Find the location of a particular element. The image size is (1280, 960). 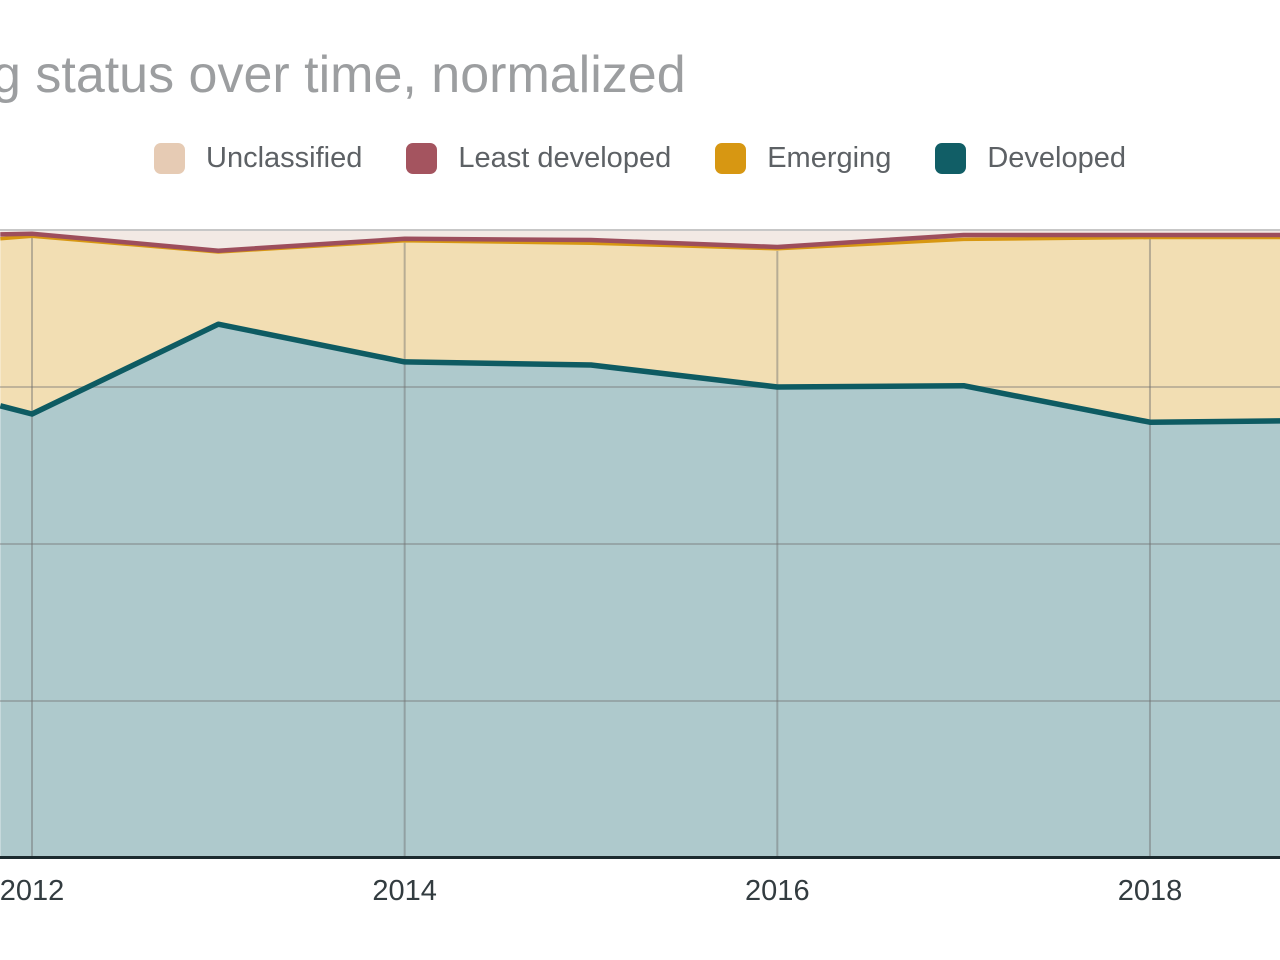

legend-swatch-developed is located at coordinates (951, 158).